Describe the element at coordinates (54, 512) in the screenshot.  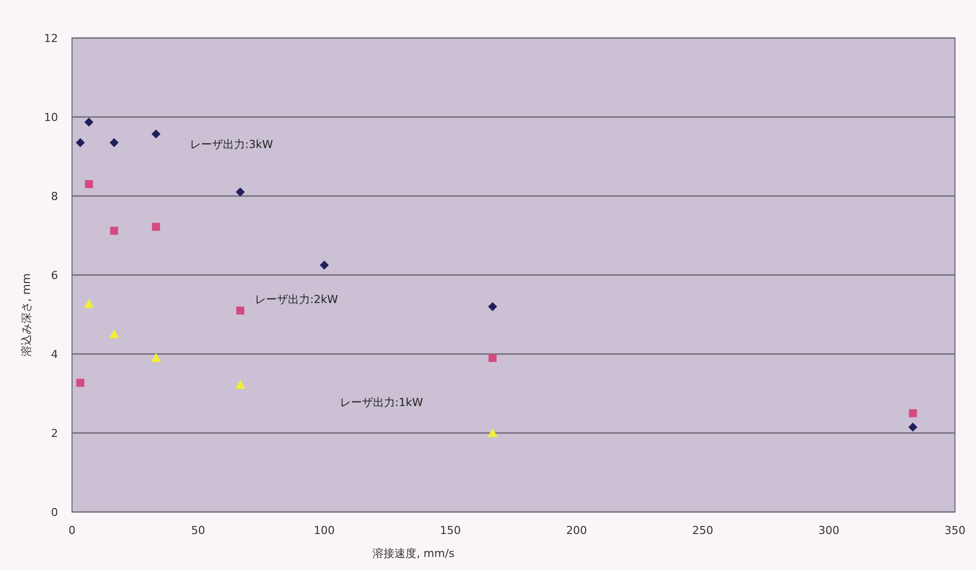
I see `y-tick-label: 0` at that location.